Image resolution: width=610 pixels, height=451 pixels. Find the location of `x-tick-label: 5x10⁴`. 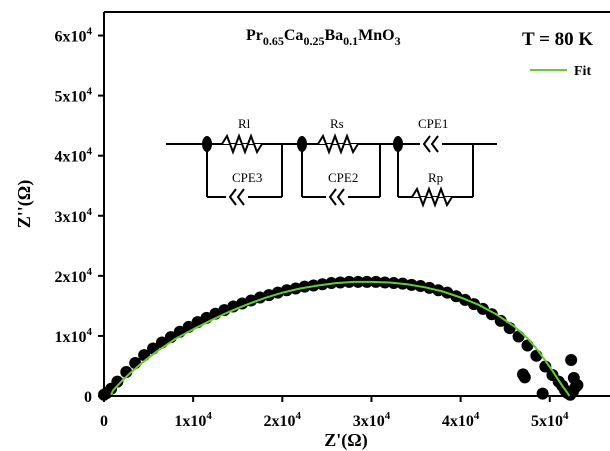

x-tick-label: 5x10⁴ is located at coordinates (550, 420).